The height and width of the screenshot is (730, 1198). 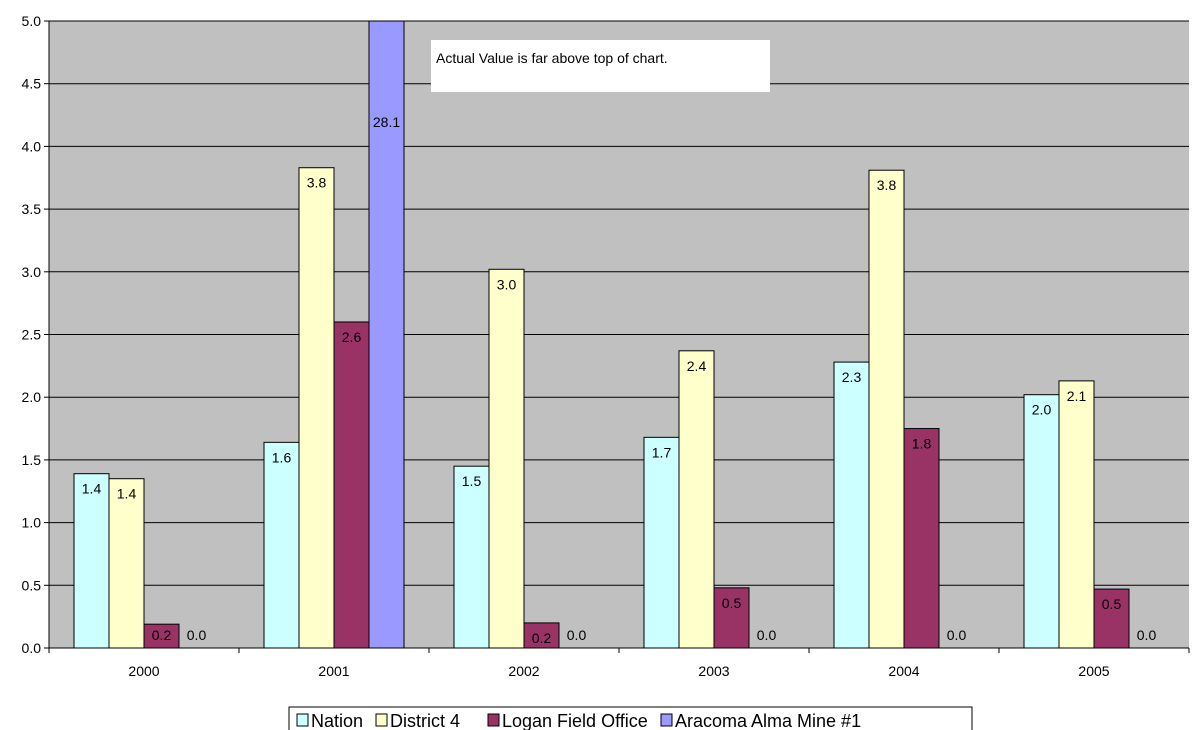 I want to click on x-tick-label: 2003, so click(x=713, y=671).